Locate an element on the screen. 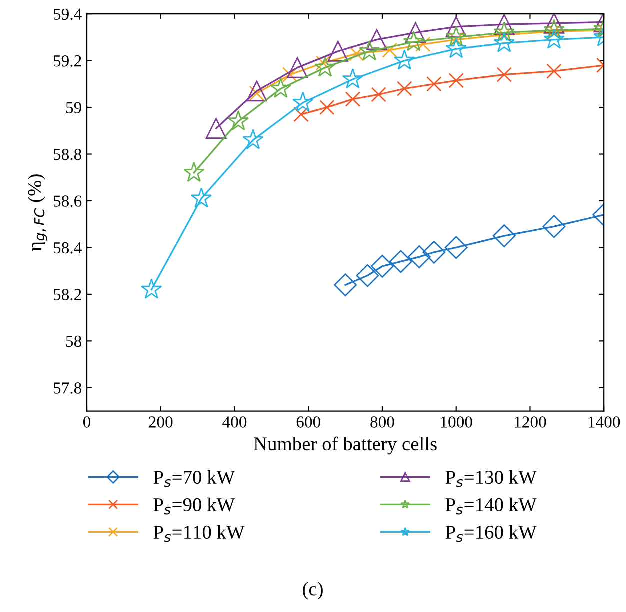 This screenshot has height=612, width=626. x-axis-title: Number of battery cells is located at coordinates (345, 445).